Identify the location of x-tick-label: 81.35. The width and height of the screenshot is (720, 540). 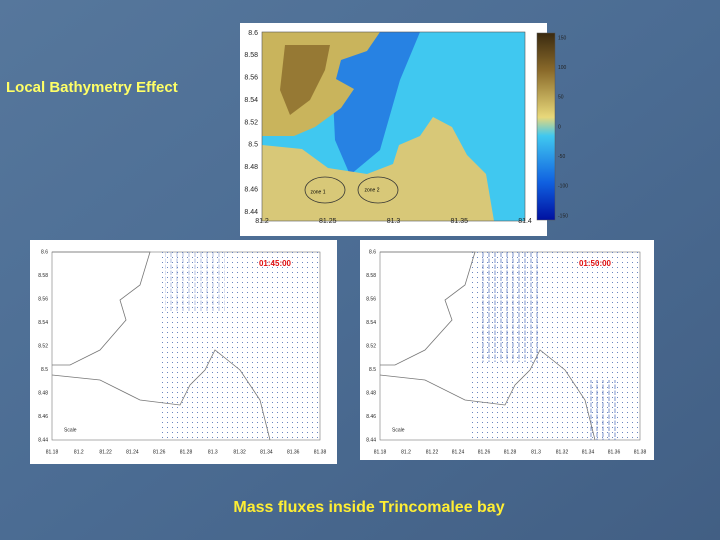
(459, 221).